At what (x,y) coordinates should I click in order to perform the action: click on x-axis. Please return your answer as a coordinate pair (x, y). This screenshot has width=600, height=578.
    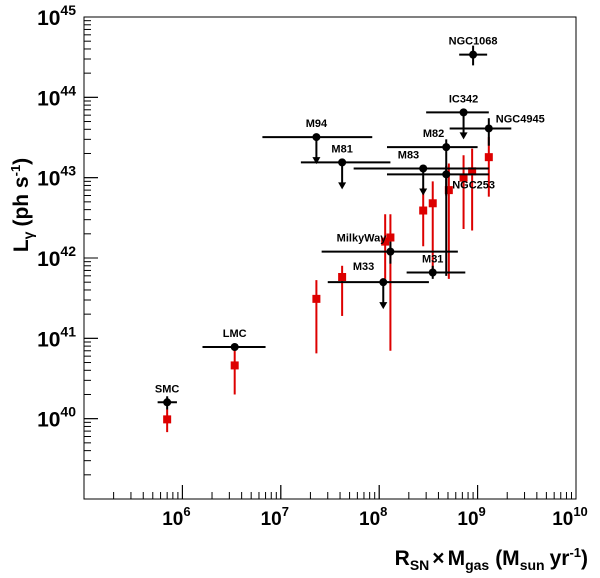
    Looking at the image, I should click on (330, 492).